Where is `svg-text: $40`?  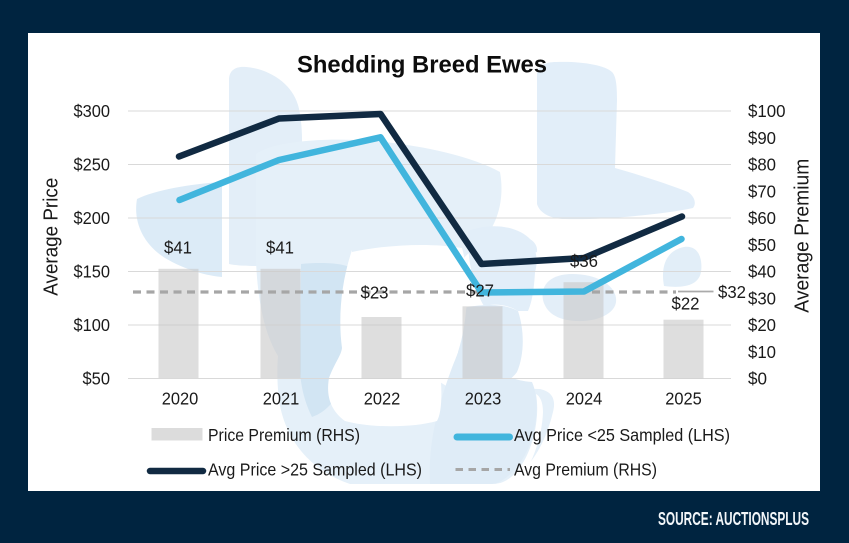 svg-text: $40 is located at coordinates (762, 272).